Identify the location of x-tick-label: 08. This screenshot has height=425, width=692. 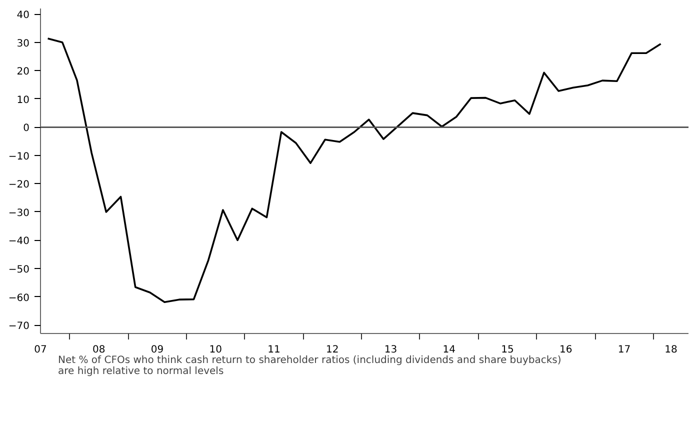
(99, 350).